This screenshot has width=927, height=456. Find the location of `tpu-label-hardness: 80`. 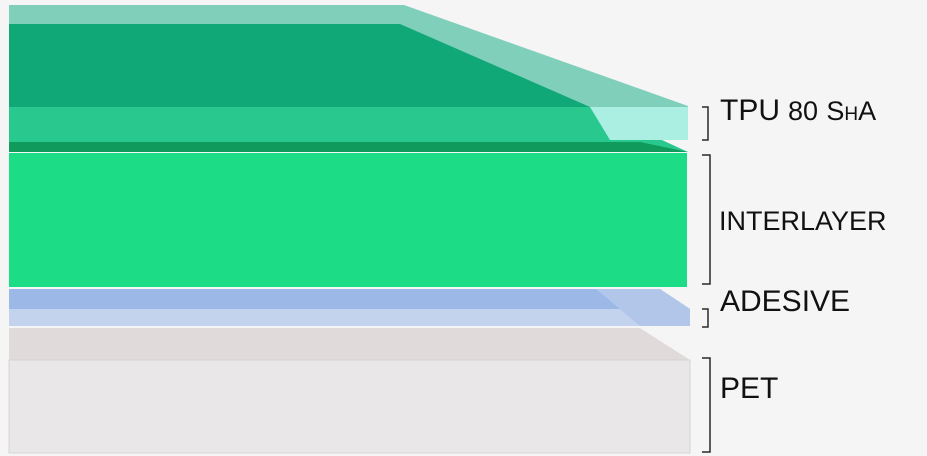

tpu-label-hardness: 80 is located at coordinates (803, 111).